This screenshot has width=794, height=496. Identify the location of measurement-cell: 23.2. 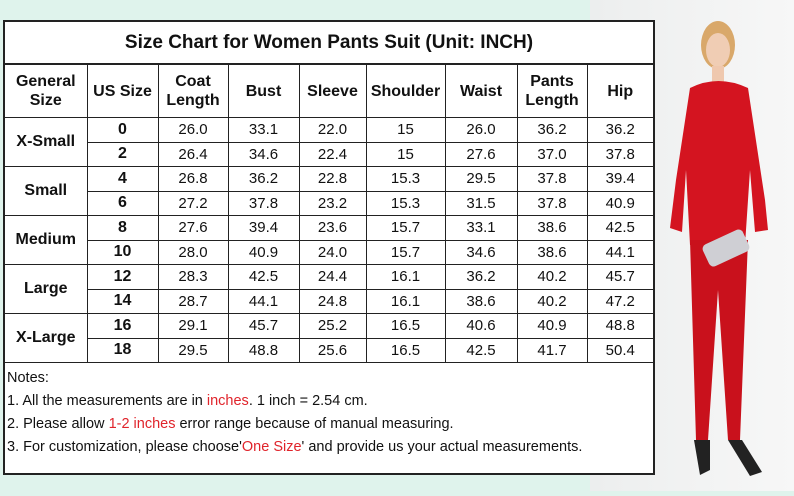
(332, 203).